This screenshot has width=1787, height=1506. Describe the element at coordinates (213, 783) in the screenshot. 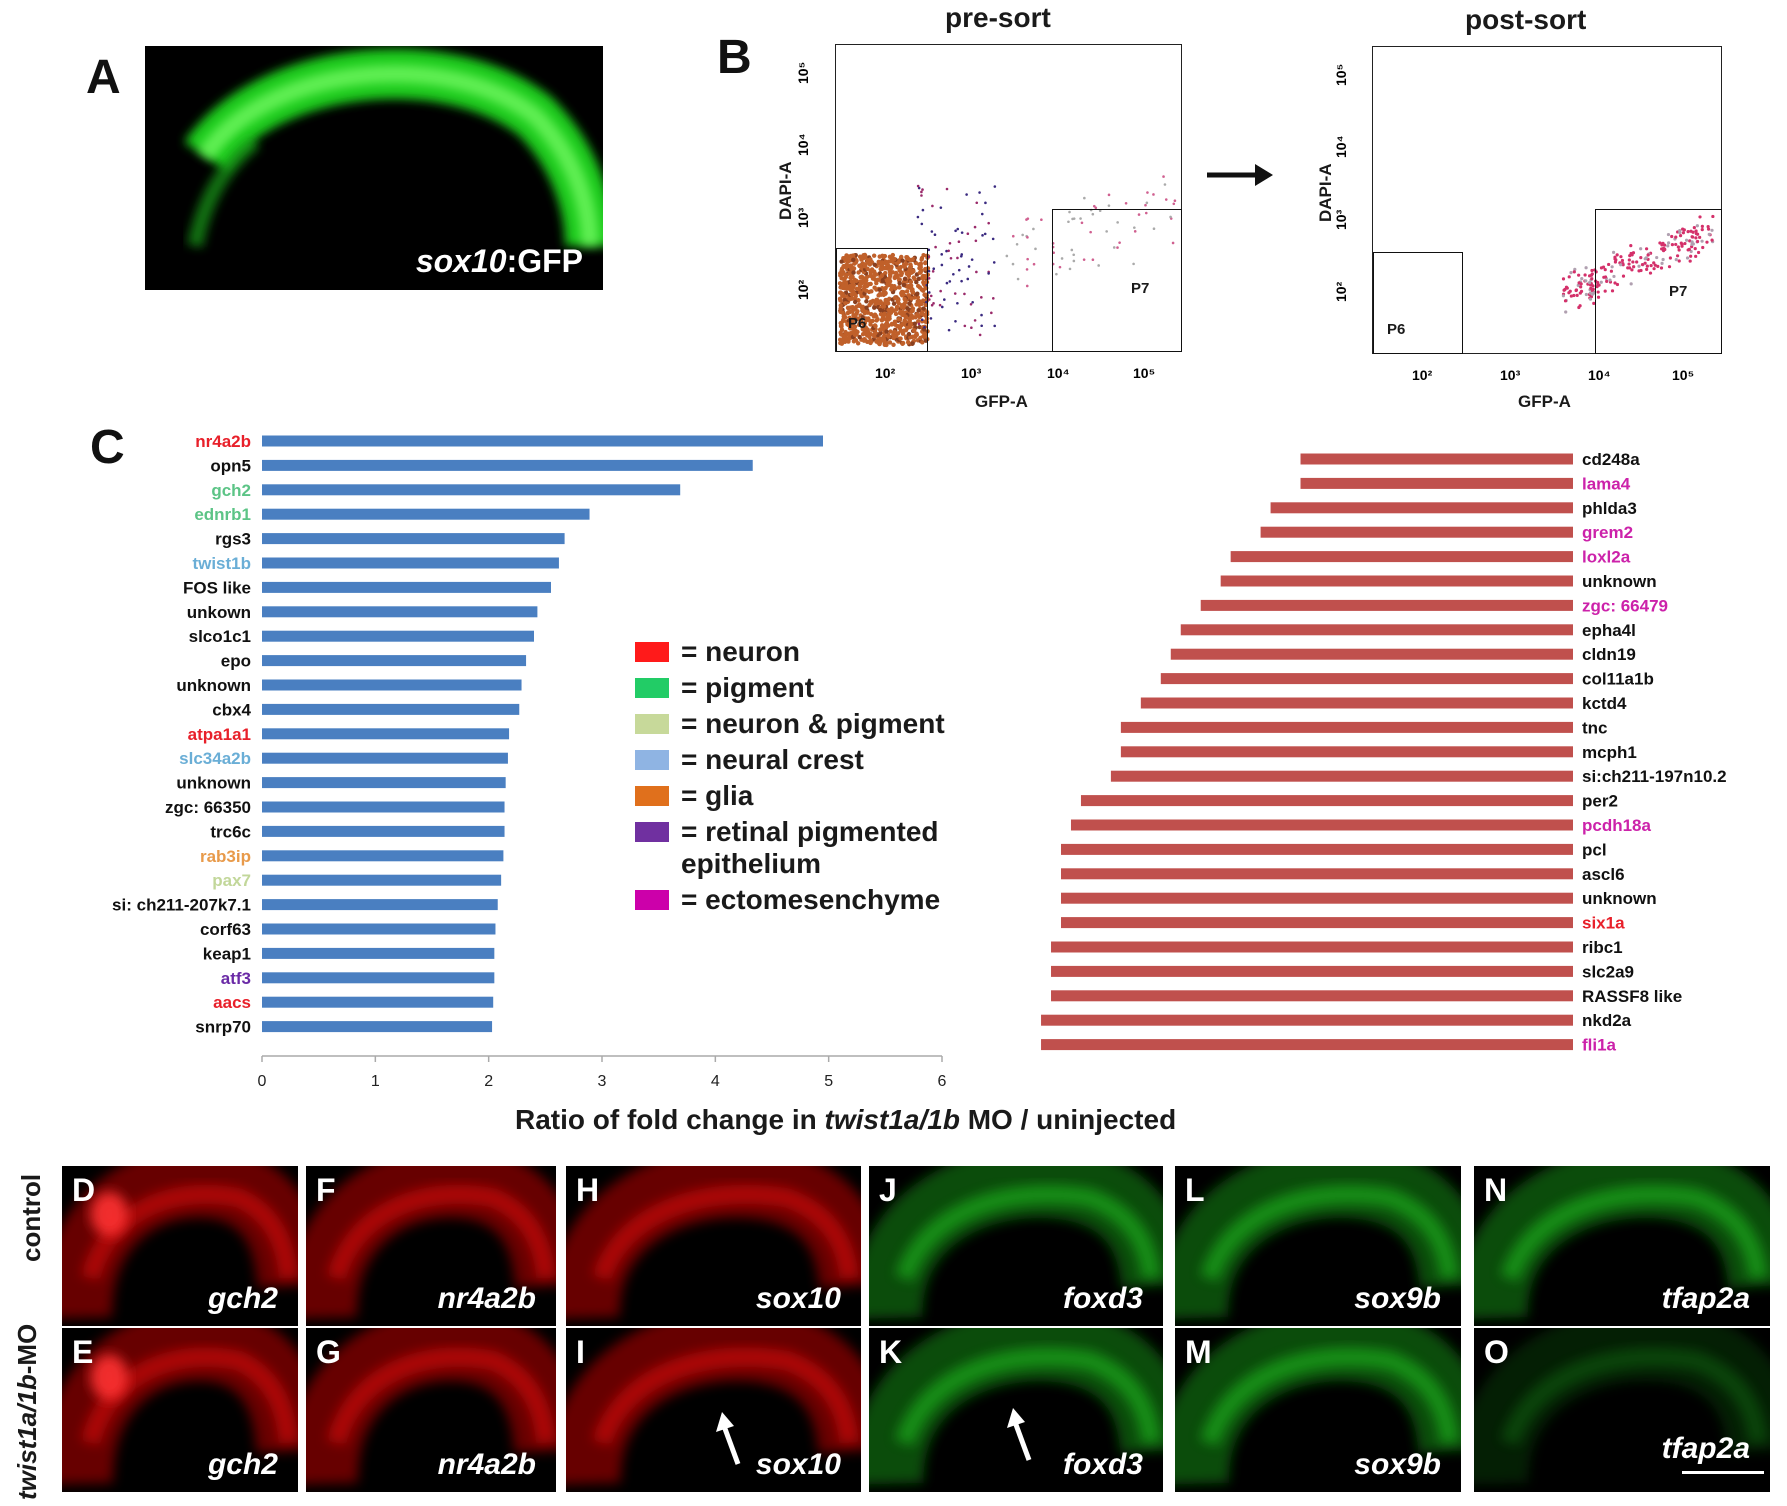

I see `left-gene-label: unknown` at that location.